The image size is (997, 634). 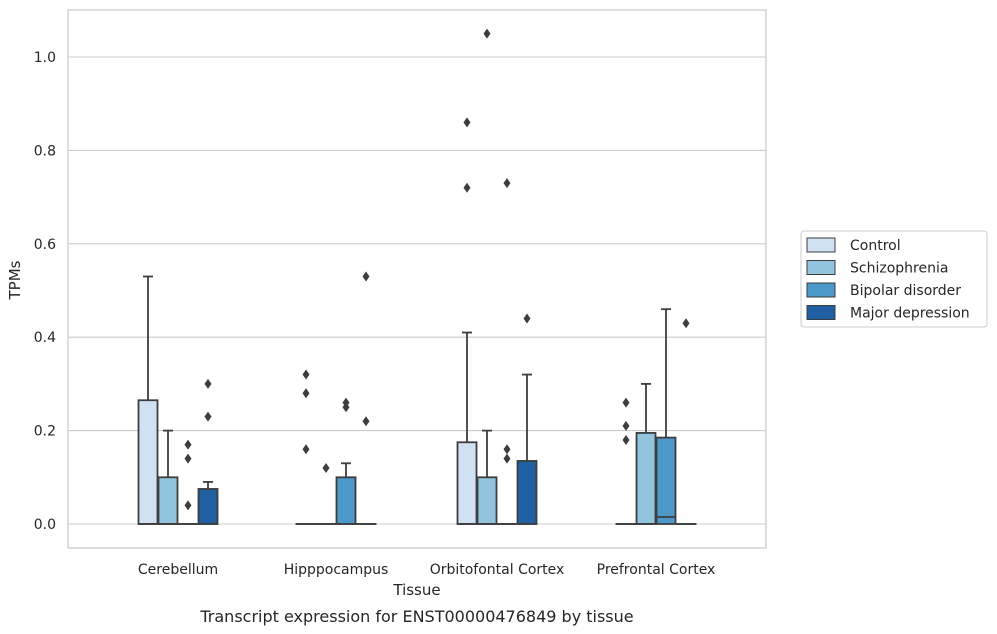 I want to click on y-tick-label: 0.6, so click(x=45, y=245).